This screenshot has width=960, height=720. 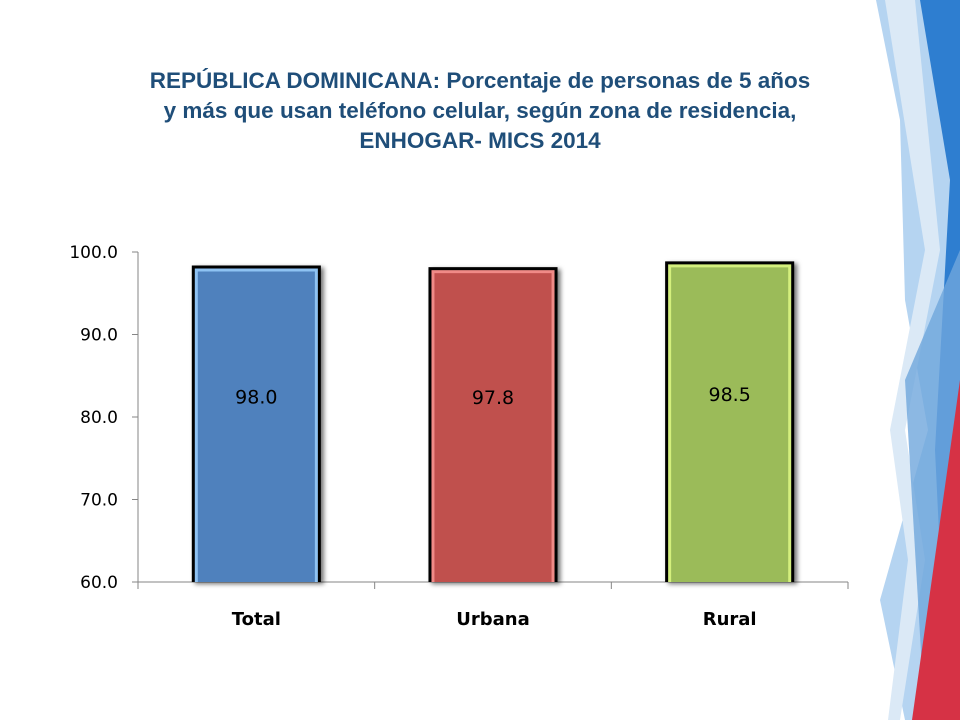 What do you see at coordinates (936, 550) in the screenshot?
I see `decor-red-band` at bounding box center [936, 550].